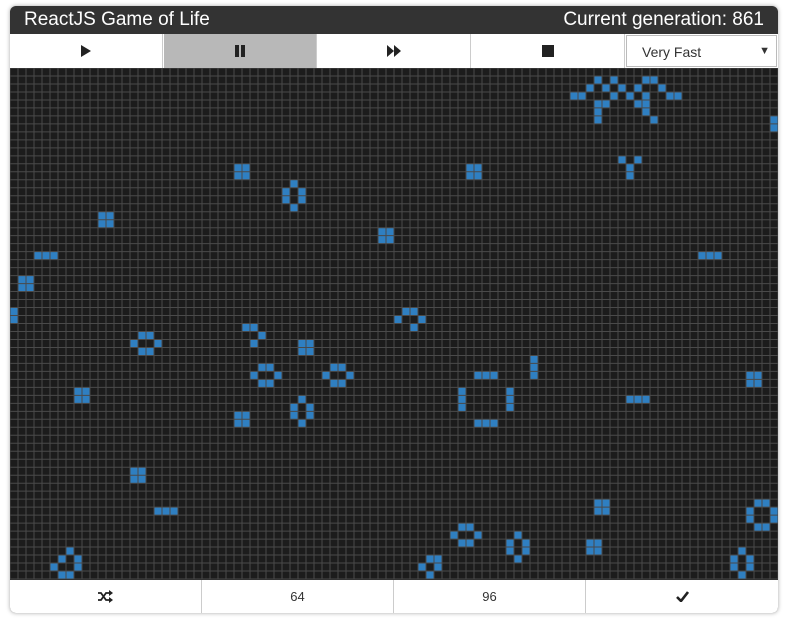 The image size is (791, 623). Describe the element at coordinates (86, 51) in the screenshot. I see `play-button` at that location.